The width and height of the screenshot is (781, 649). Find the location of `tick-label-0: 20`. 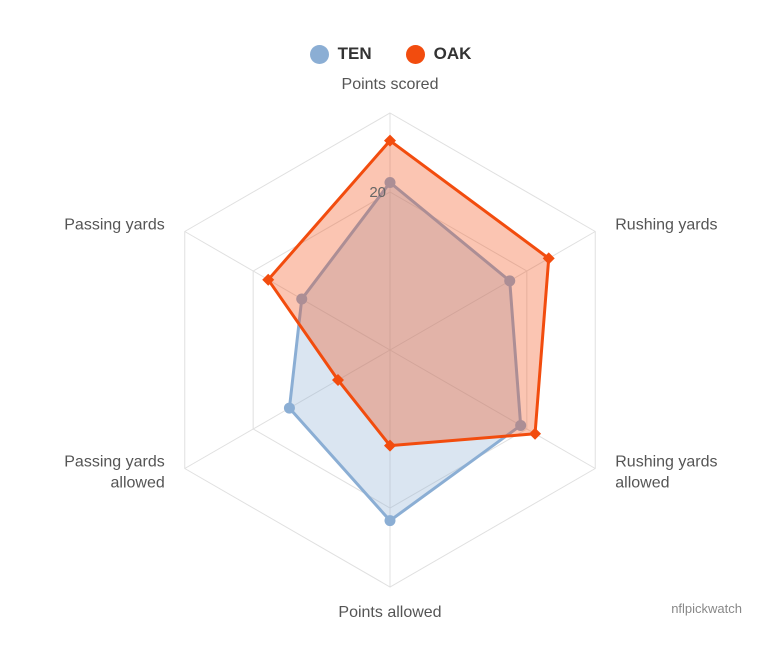

tick-label-0: 20 is located at coordinates (377, 192).